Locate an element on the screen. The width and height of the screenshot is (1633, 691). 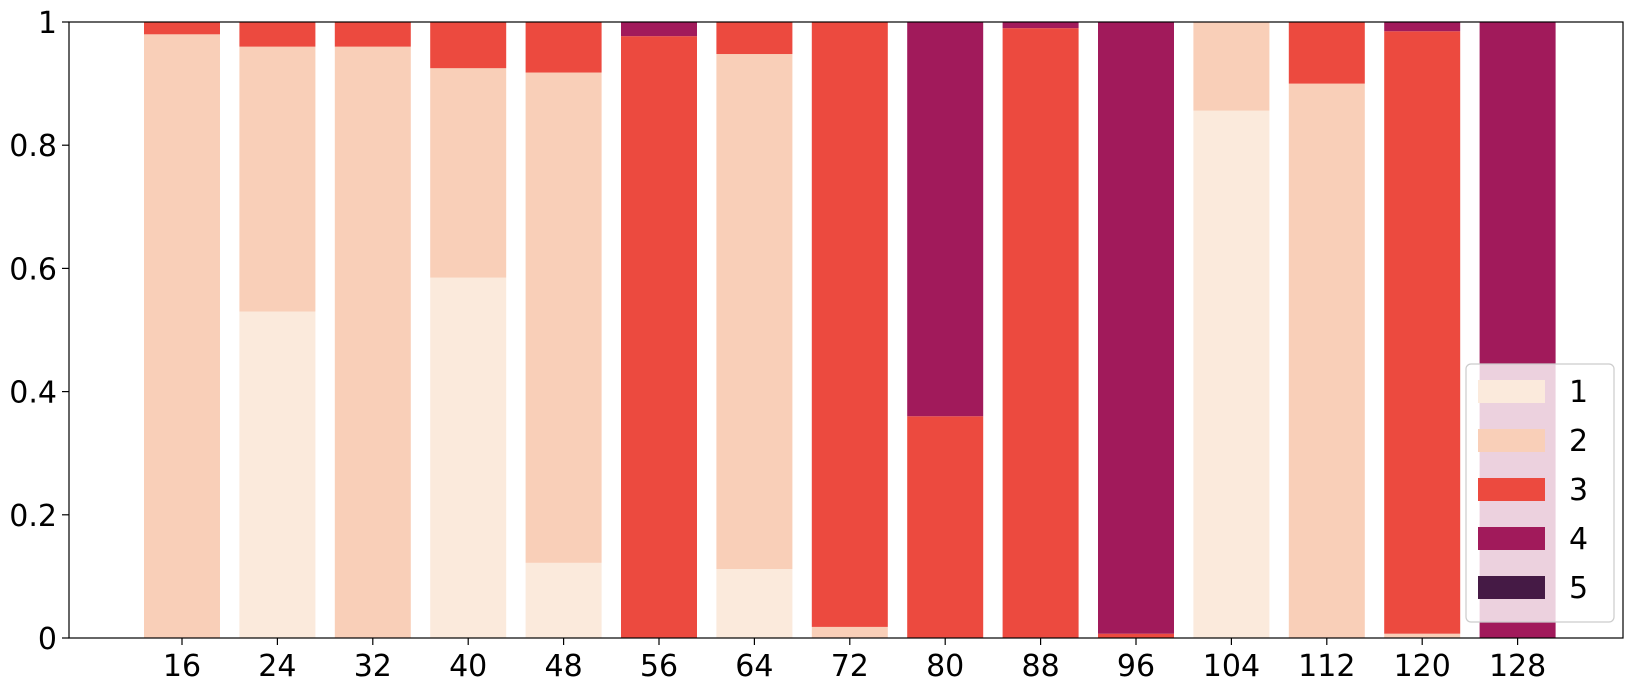
y-tick-label: 1 is located at coordinates (47, 23).